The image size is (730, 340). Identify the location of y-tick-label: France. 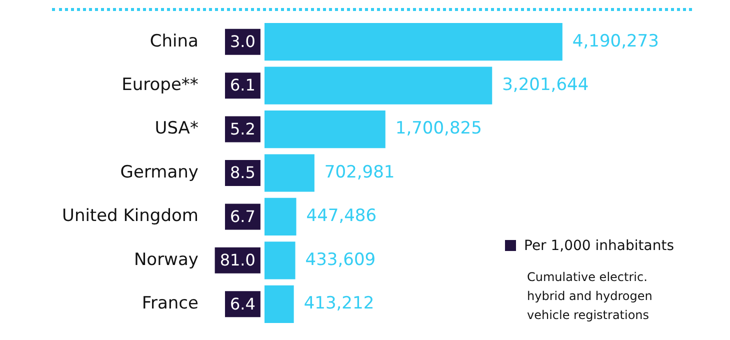
(170, 304).